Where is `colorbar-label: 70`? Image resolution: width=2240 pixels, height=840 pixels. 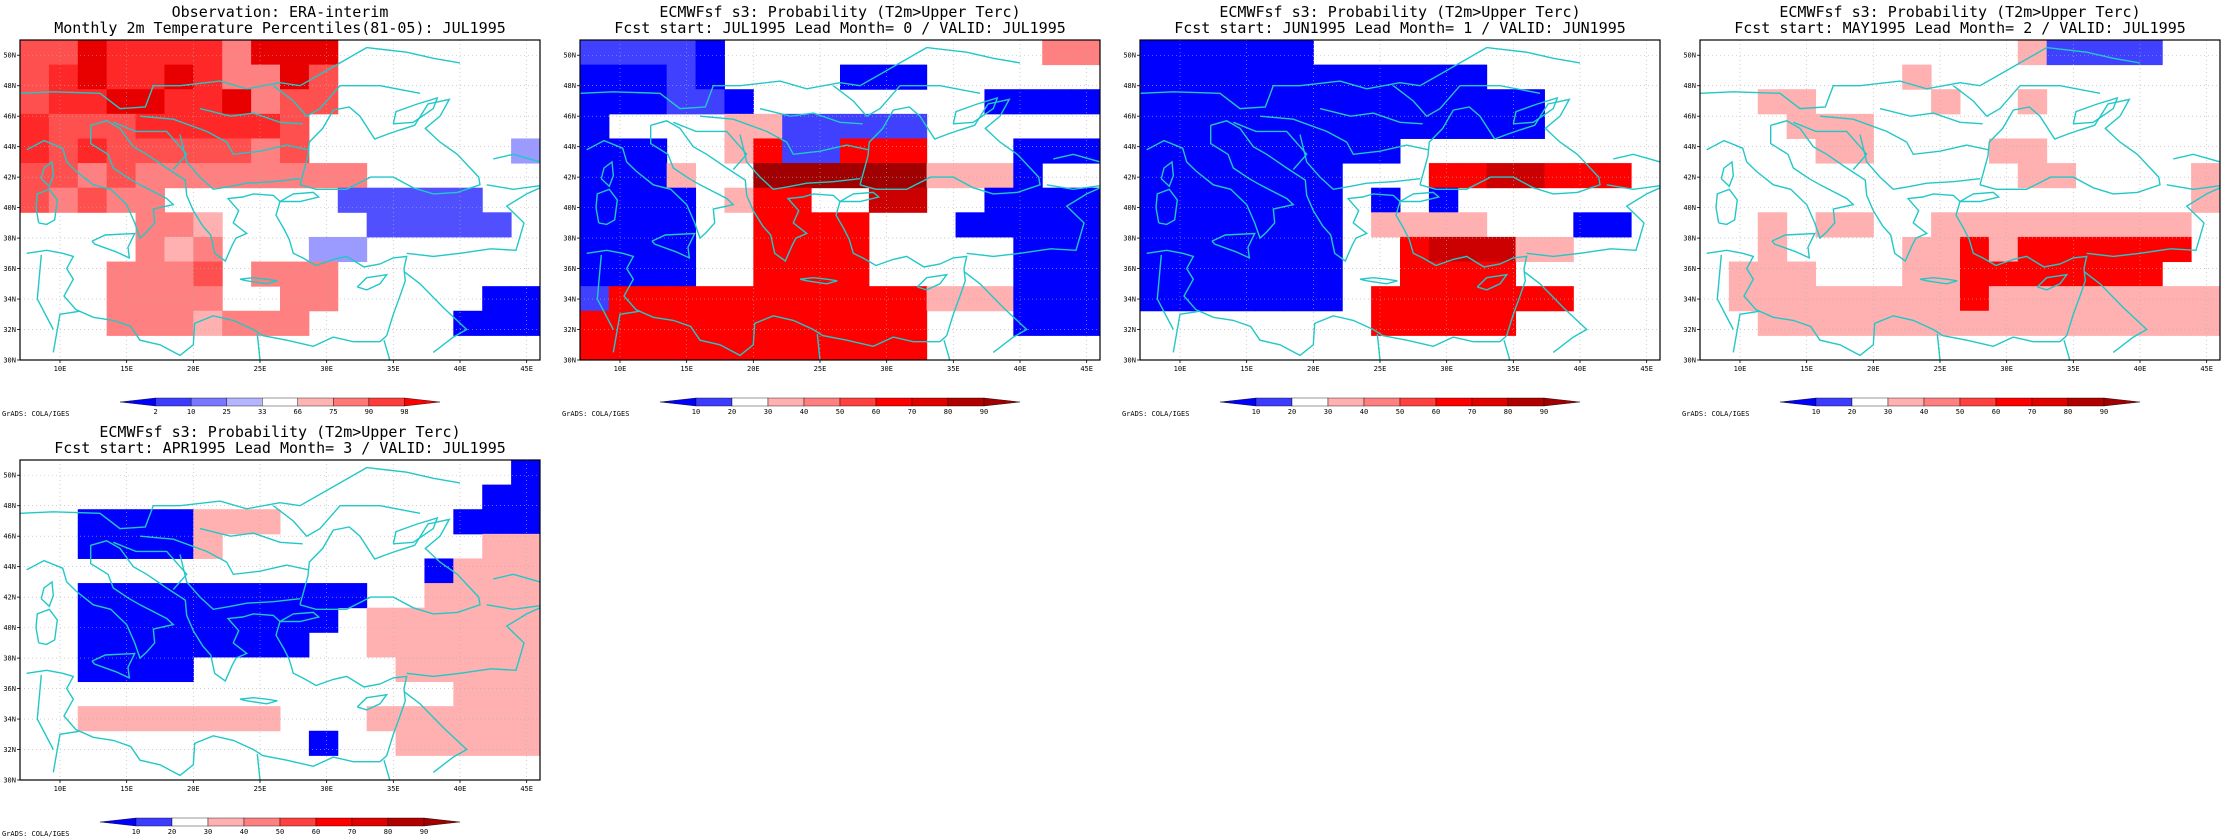
colorbar-label: 70 is located at coordinates (352, 832).